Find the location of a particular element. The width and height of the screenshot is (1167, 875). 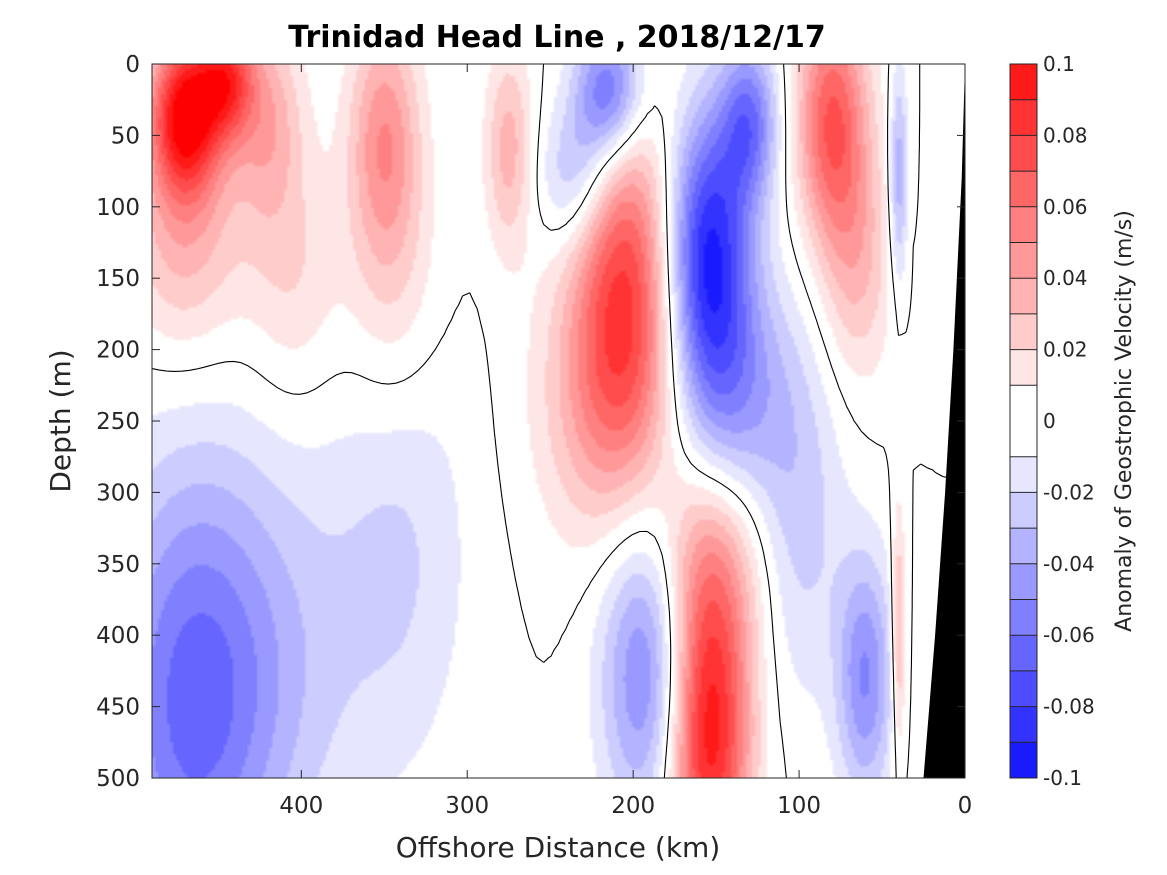

colorbar-tick-label: 0 is located at coordinates (1049, 421).